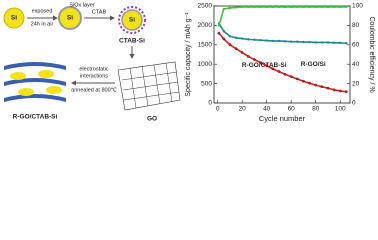  Describe the element at coordinates (35, 117) in the screenshot. I see `product-label: R-GO/CTAB-Si` at that location.